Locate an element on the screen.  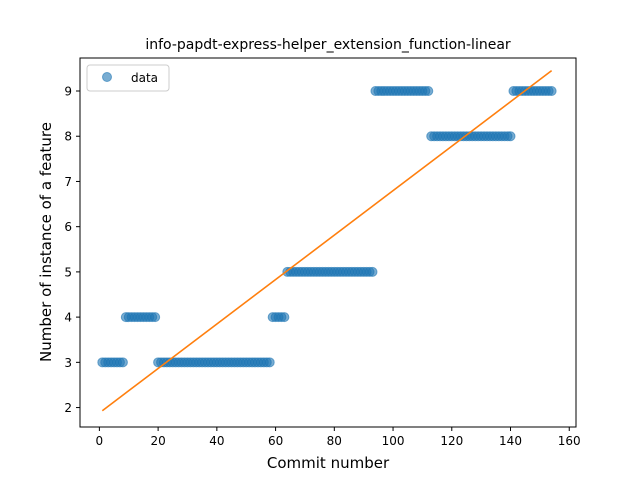
x-axis-label: Commit number is located at coordinates (328, 463).